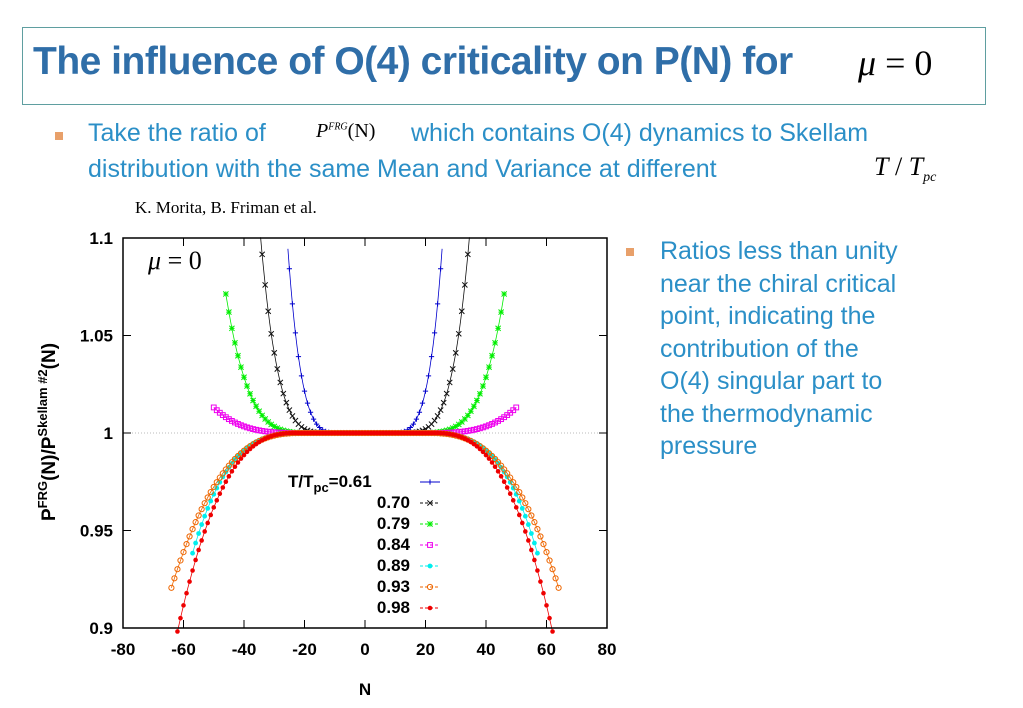 The width and height of the screenshot is (1023, 708). Describe the element at coordinates (905, 169) in the screenshot. I see `bullet1-math-ttpc: T / Tpc` at that location.